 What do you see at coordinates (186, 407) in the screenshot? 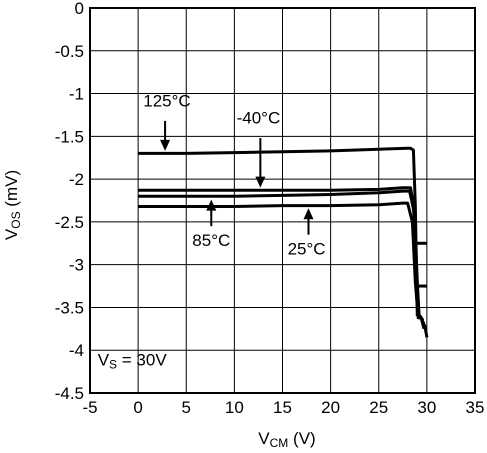
I see `x-tick-label: 5` at bounding box center [186, 407].